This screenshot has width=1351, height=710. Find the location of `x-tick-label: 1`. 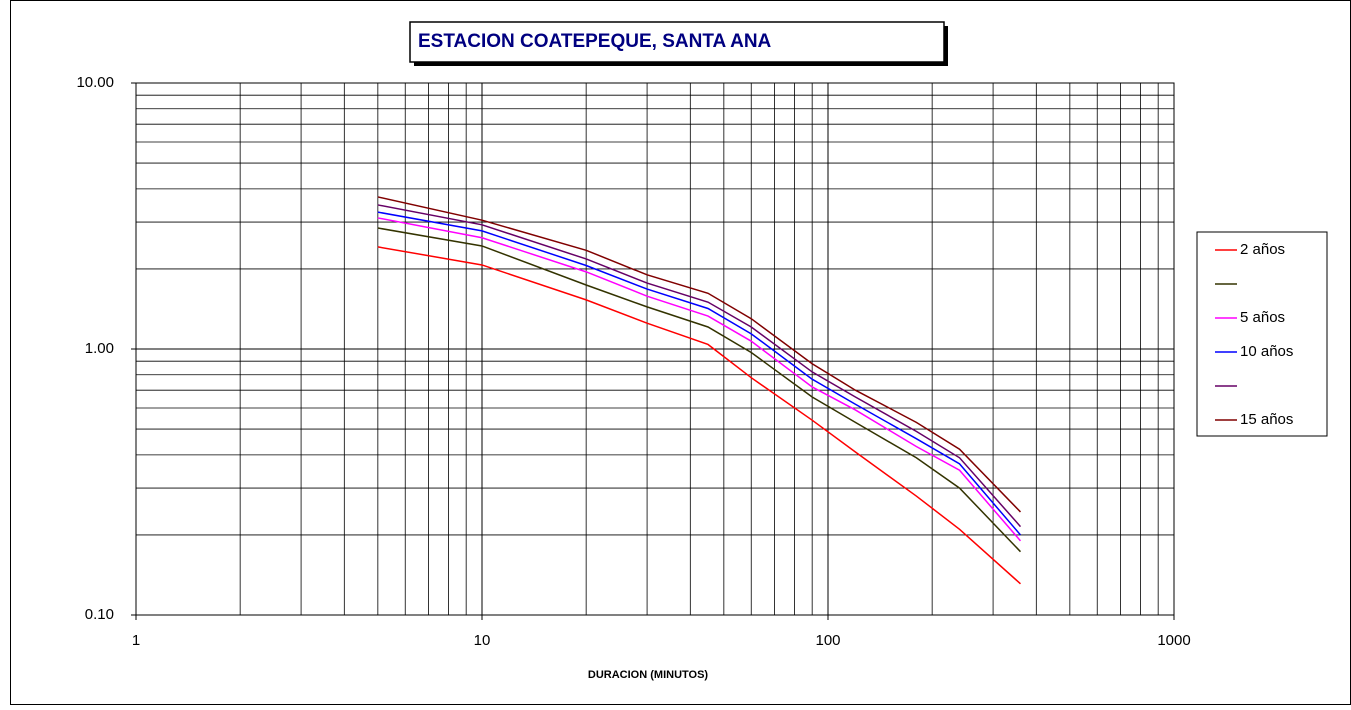

x-tick-label: 1 is located at coordinates (136, 640).